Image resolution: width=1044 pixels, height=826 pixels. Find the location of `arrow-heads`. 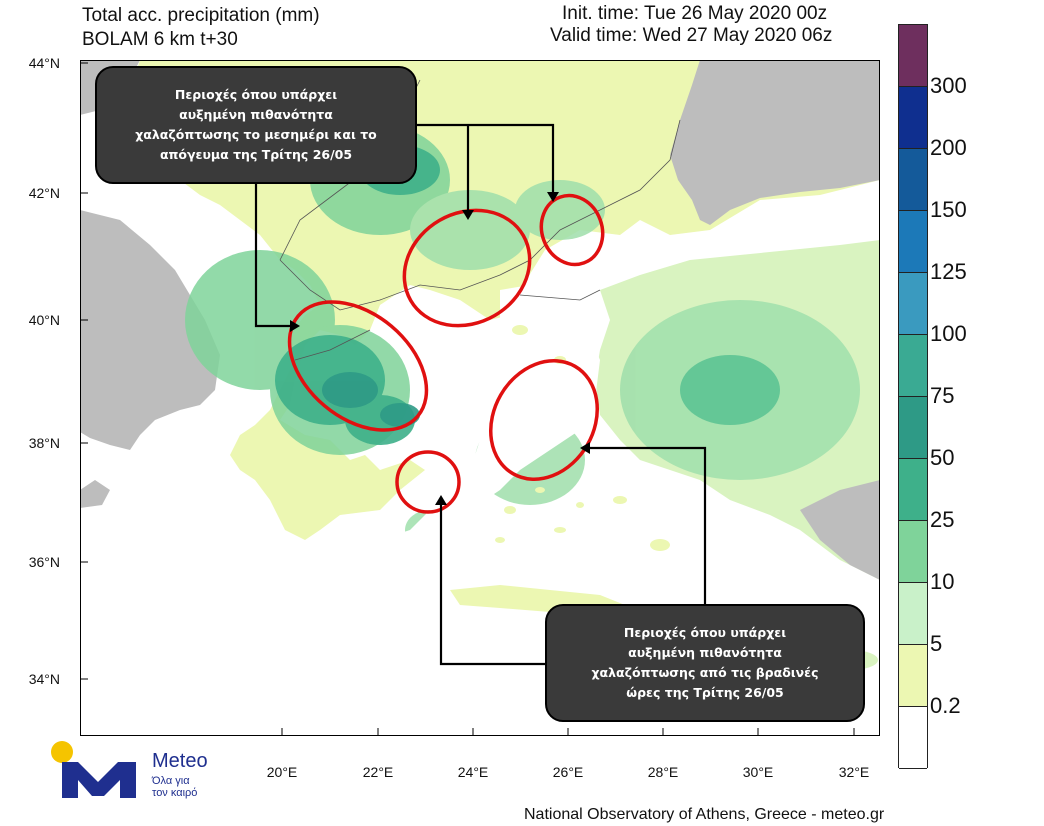

arrow-heads is located at coordinates (440, 348).